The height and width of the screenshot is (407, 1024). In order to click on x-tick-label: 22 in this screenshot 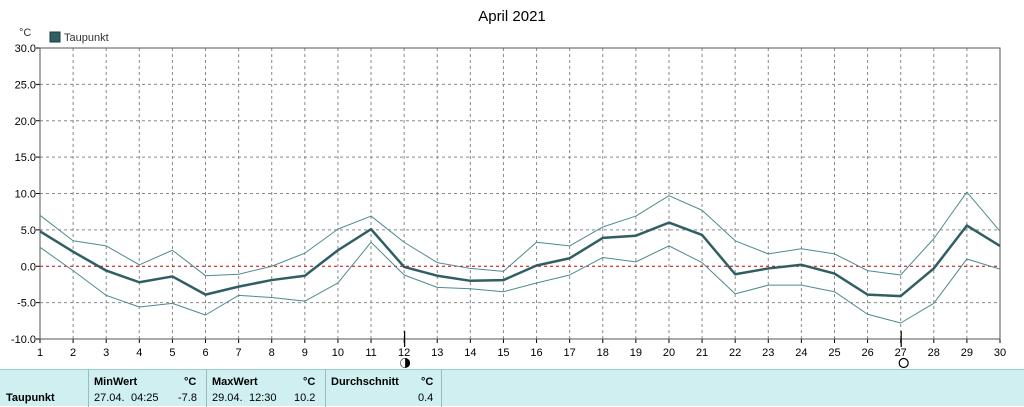, I will do `click(735, 353)`.